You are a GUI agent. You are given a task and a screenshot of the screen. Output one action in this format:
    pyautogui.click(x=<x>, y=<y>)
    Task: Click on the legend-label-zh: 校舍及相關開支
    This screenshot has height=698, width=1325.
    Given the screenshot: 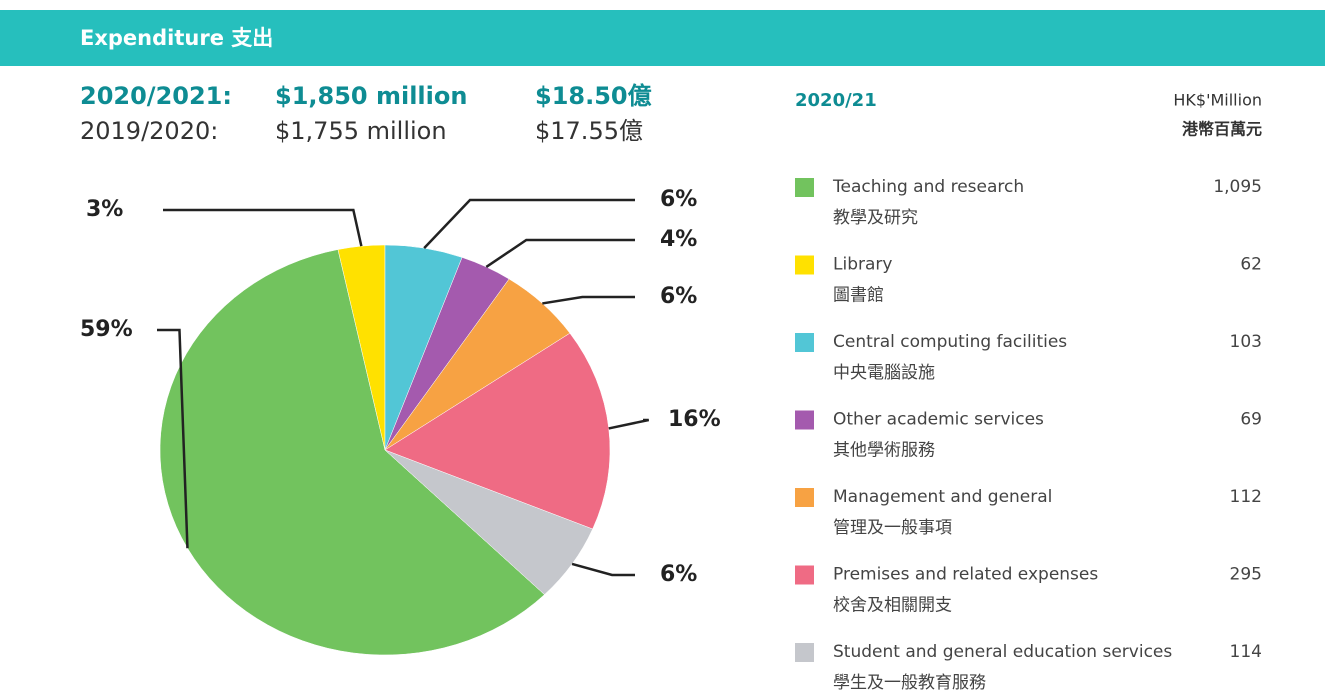 What is the action you would take?
    pyautogui.click(x=892, y=606)
    